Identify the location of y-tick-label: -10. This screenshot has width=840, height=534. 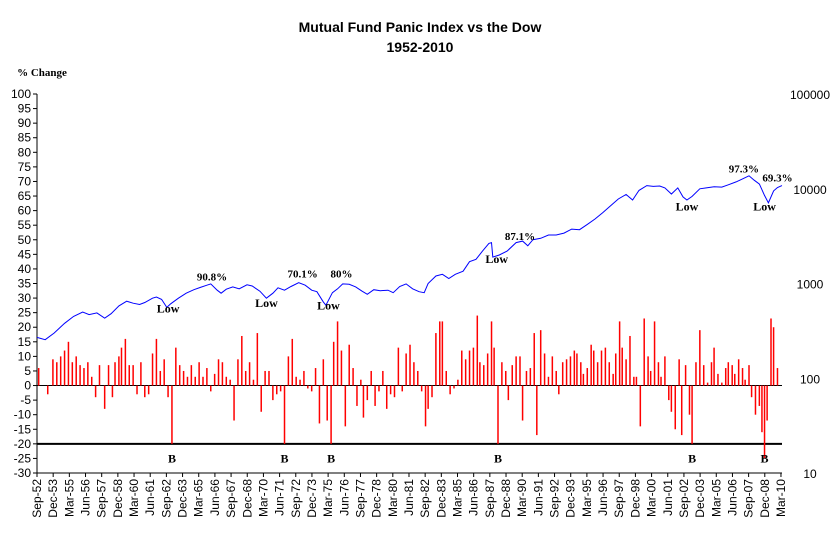
(23, 415).